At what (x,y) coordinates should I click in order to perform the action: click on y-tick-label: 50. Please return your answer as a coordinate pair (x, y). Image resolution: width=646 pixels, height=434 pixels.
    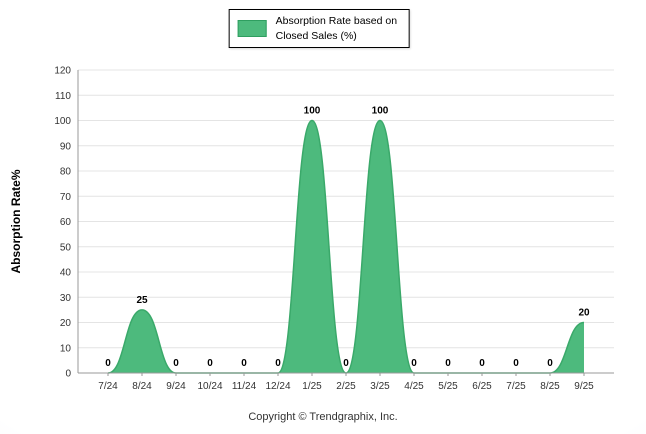
    Looking at the image, I should click on (66, 247).